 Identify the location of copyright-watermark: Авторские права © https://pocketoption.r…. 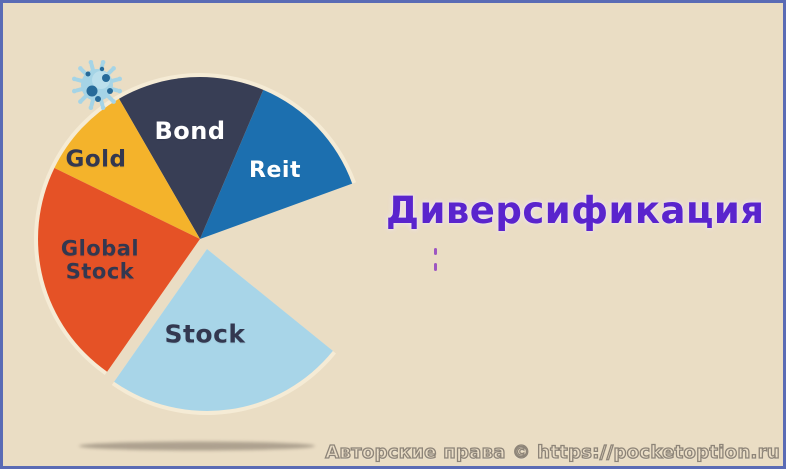
(553, 452).